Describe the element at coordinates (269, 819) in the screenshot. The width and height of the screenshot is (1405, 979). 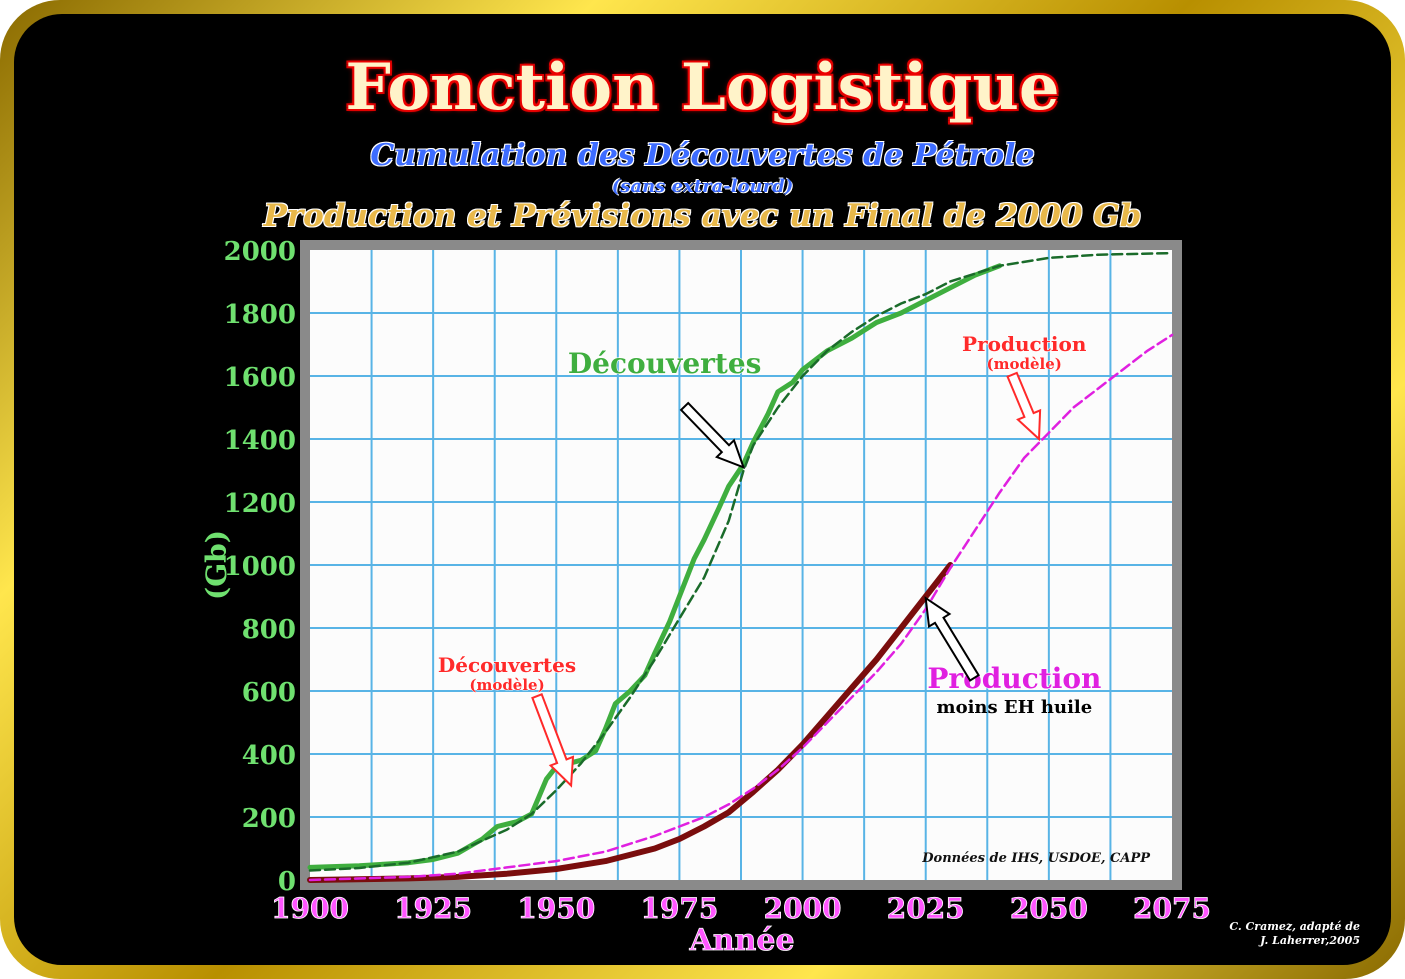
I see `y-tick-label: 200` at that location.